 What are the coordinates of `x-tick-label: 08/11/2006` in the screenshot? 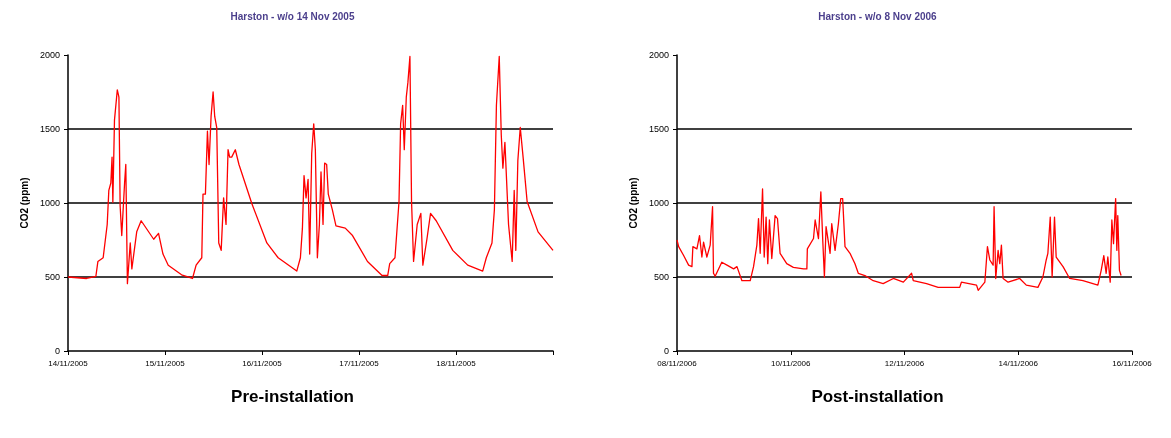 It's located at (677, 363).